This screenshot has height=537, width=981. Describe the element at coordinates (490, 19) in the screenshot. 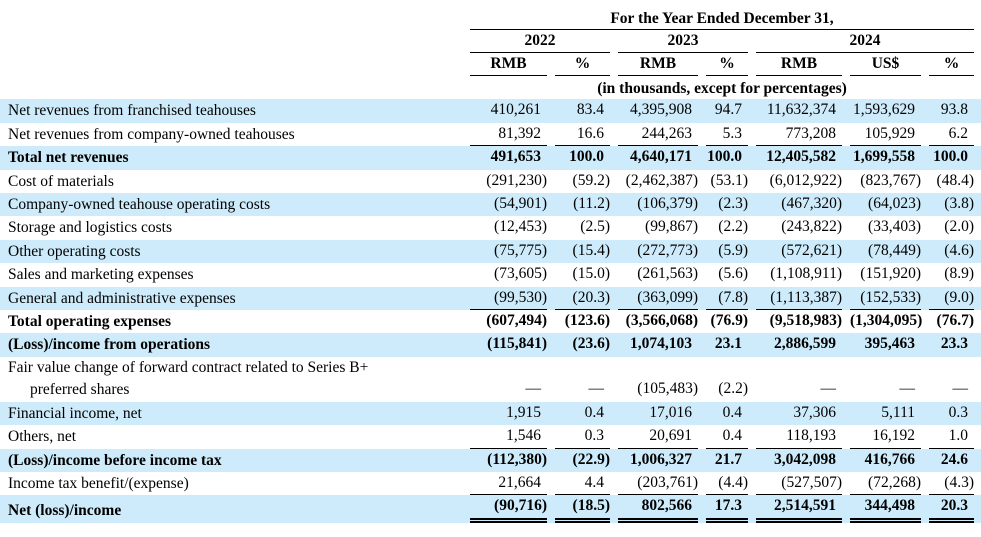

I see `period-title-row: For the Year Ended December 31,` at that location.